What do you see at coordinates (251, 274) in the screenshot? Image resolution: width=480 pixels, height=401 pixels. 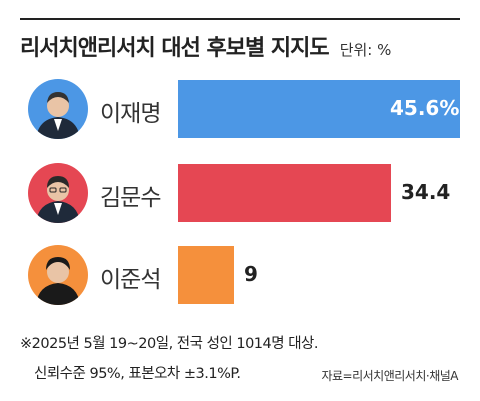 I see `bar-value-label: 9` at bounding box center [251, 274].